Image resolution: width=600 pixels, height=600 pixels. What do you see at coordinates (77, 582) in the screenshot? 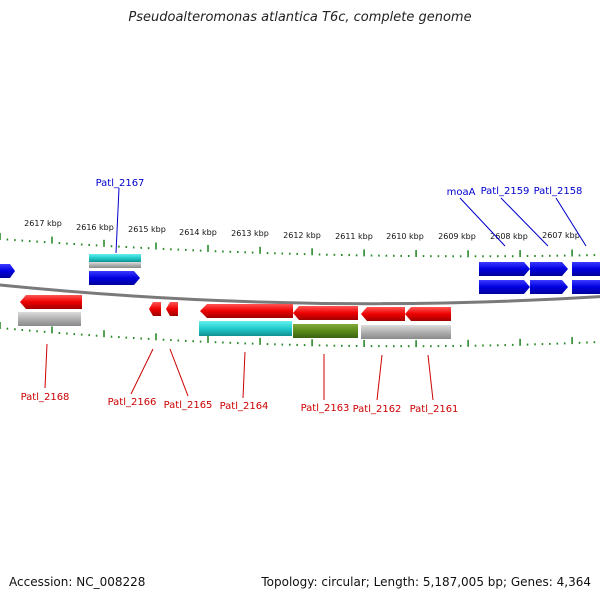
I see `accession-text: Accession: NC_008228` at bounding box center [77, 582].